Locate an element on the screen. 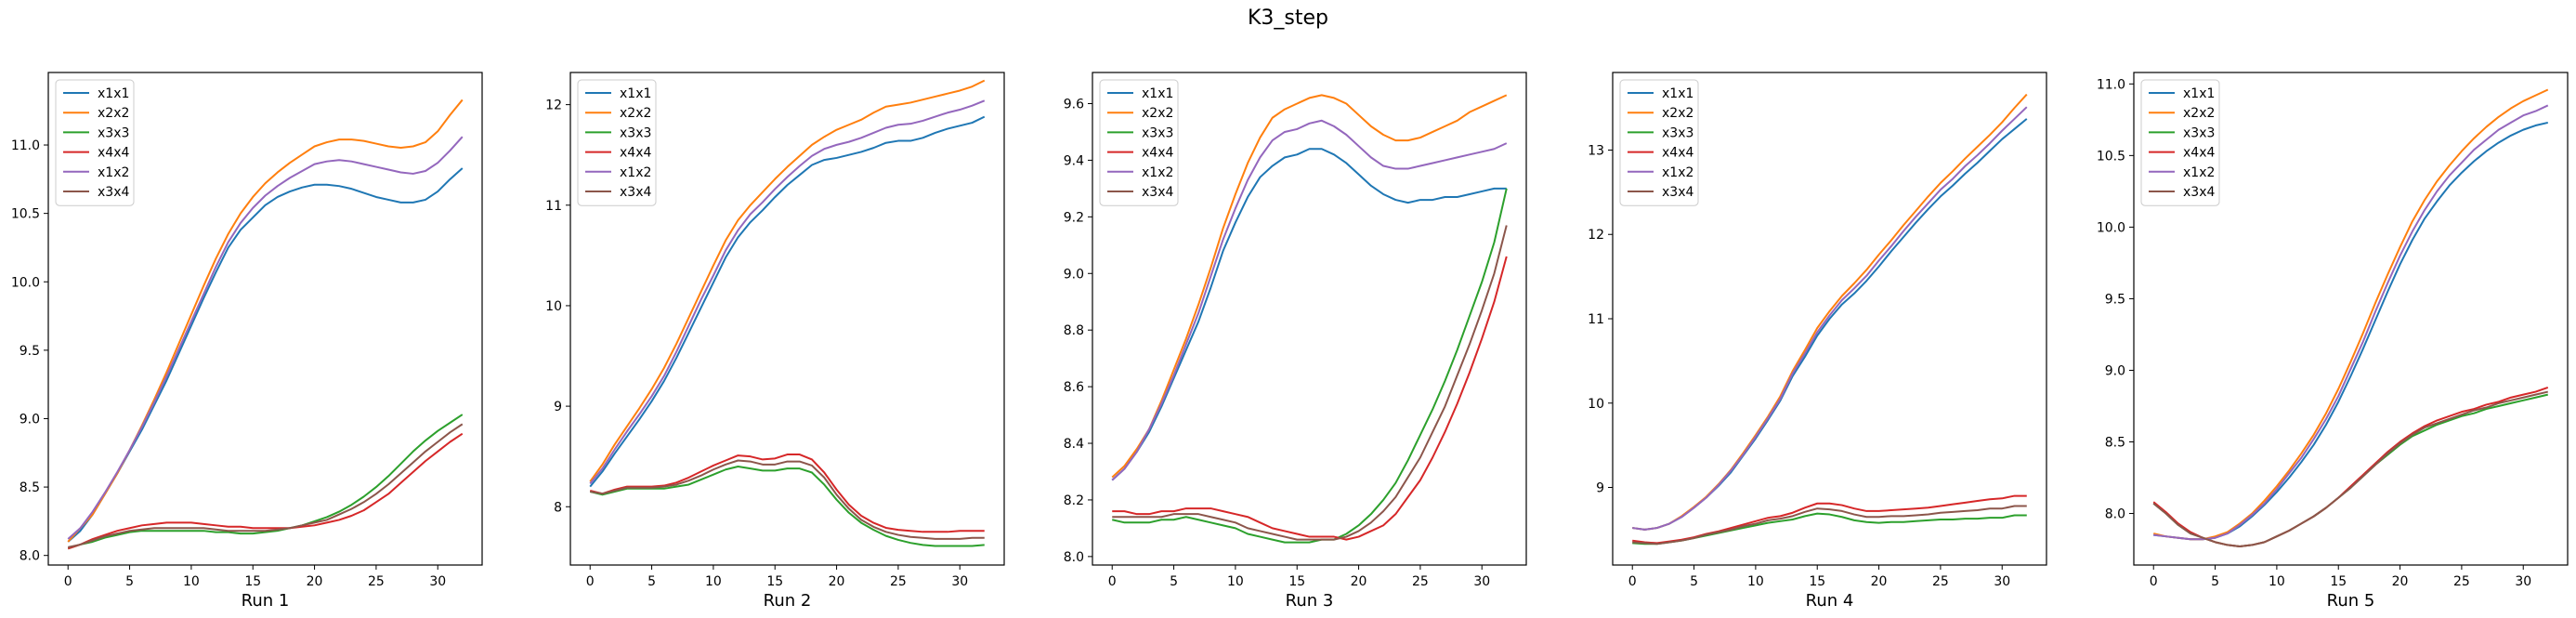 The height and width of the screenshot is (618, 2576). y-tick-label: 9.2 is located at coordinates (1074, 217).